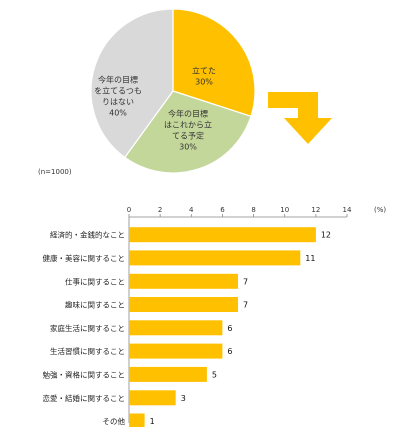 The height and width of the screenshot is (427, 412). I want to click on arrow-icon, so click(300, 118).